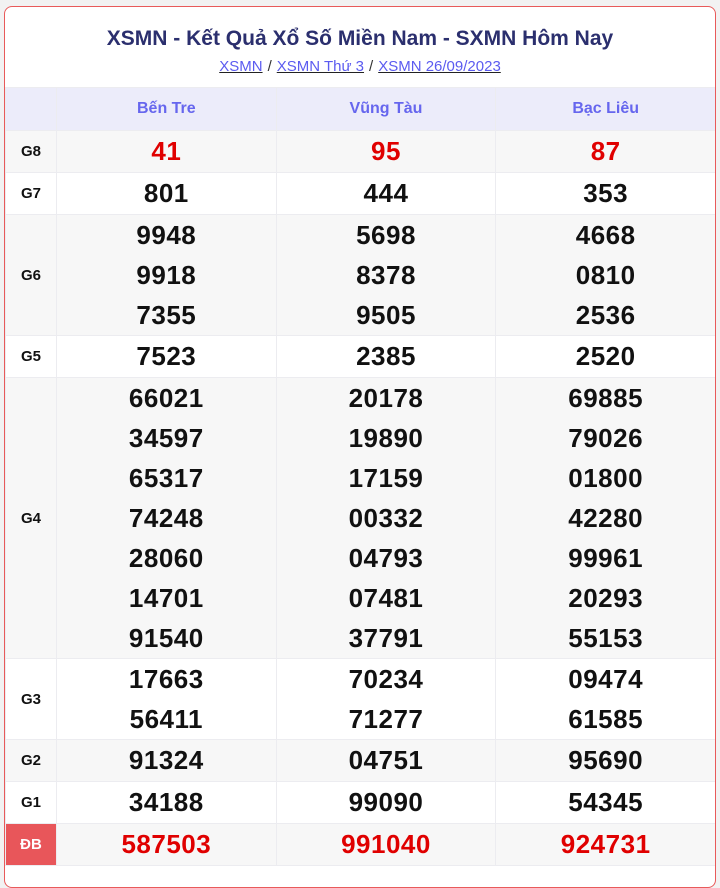  What do you see at coordinates (166, 699) in the screenshot?
I see `prize-cell: 17663 56411` at bounding box center [166, 699].